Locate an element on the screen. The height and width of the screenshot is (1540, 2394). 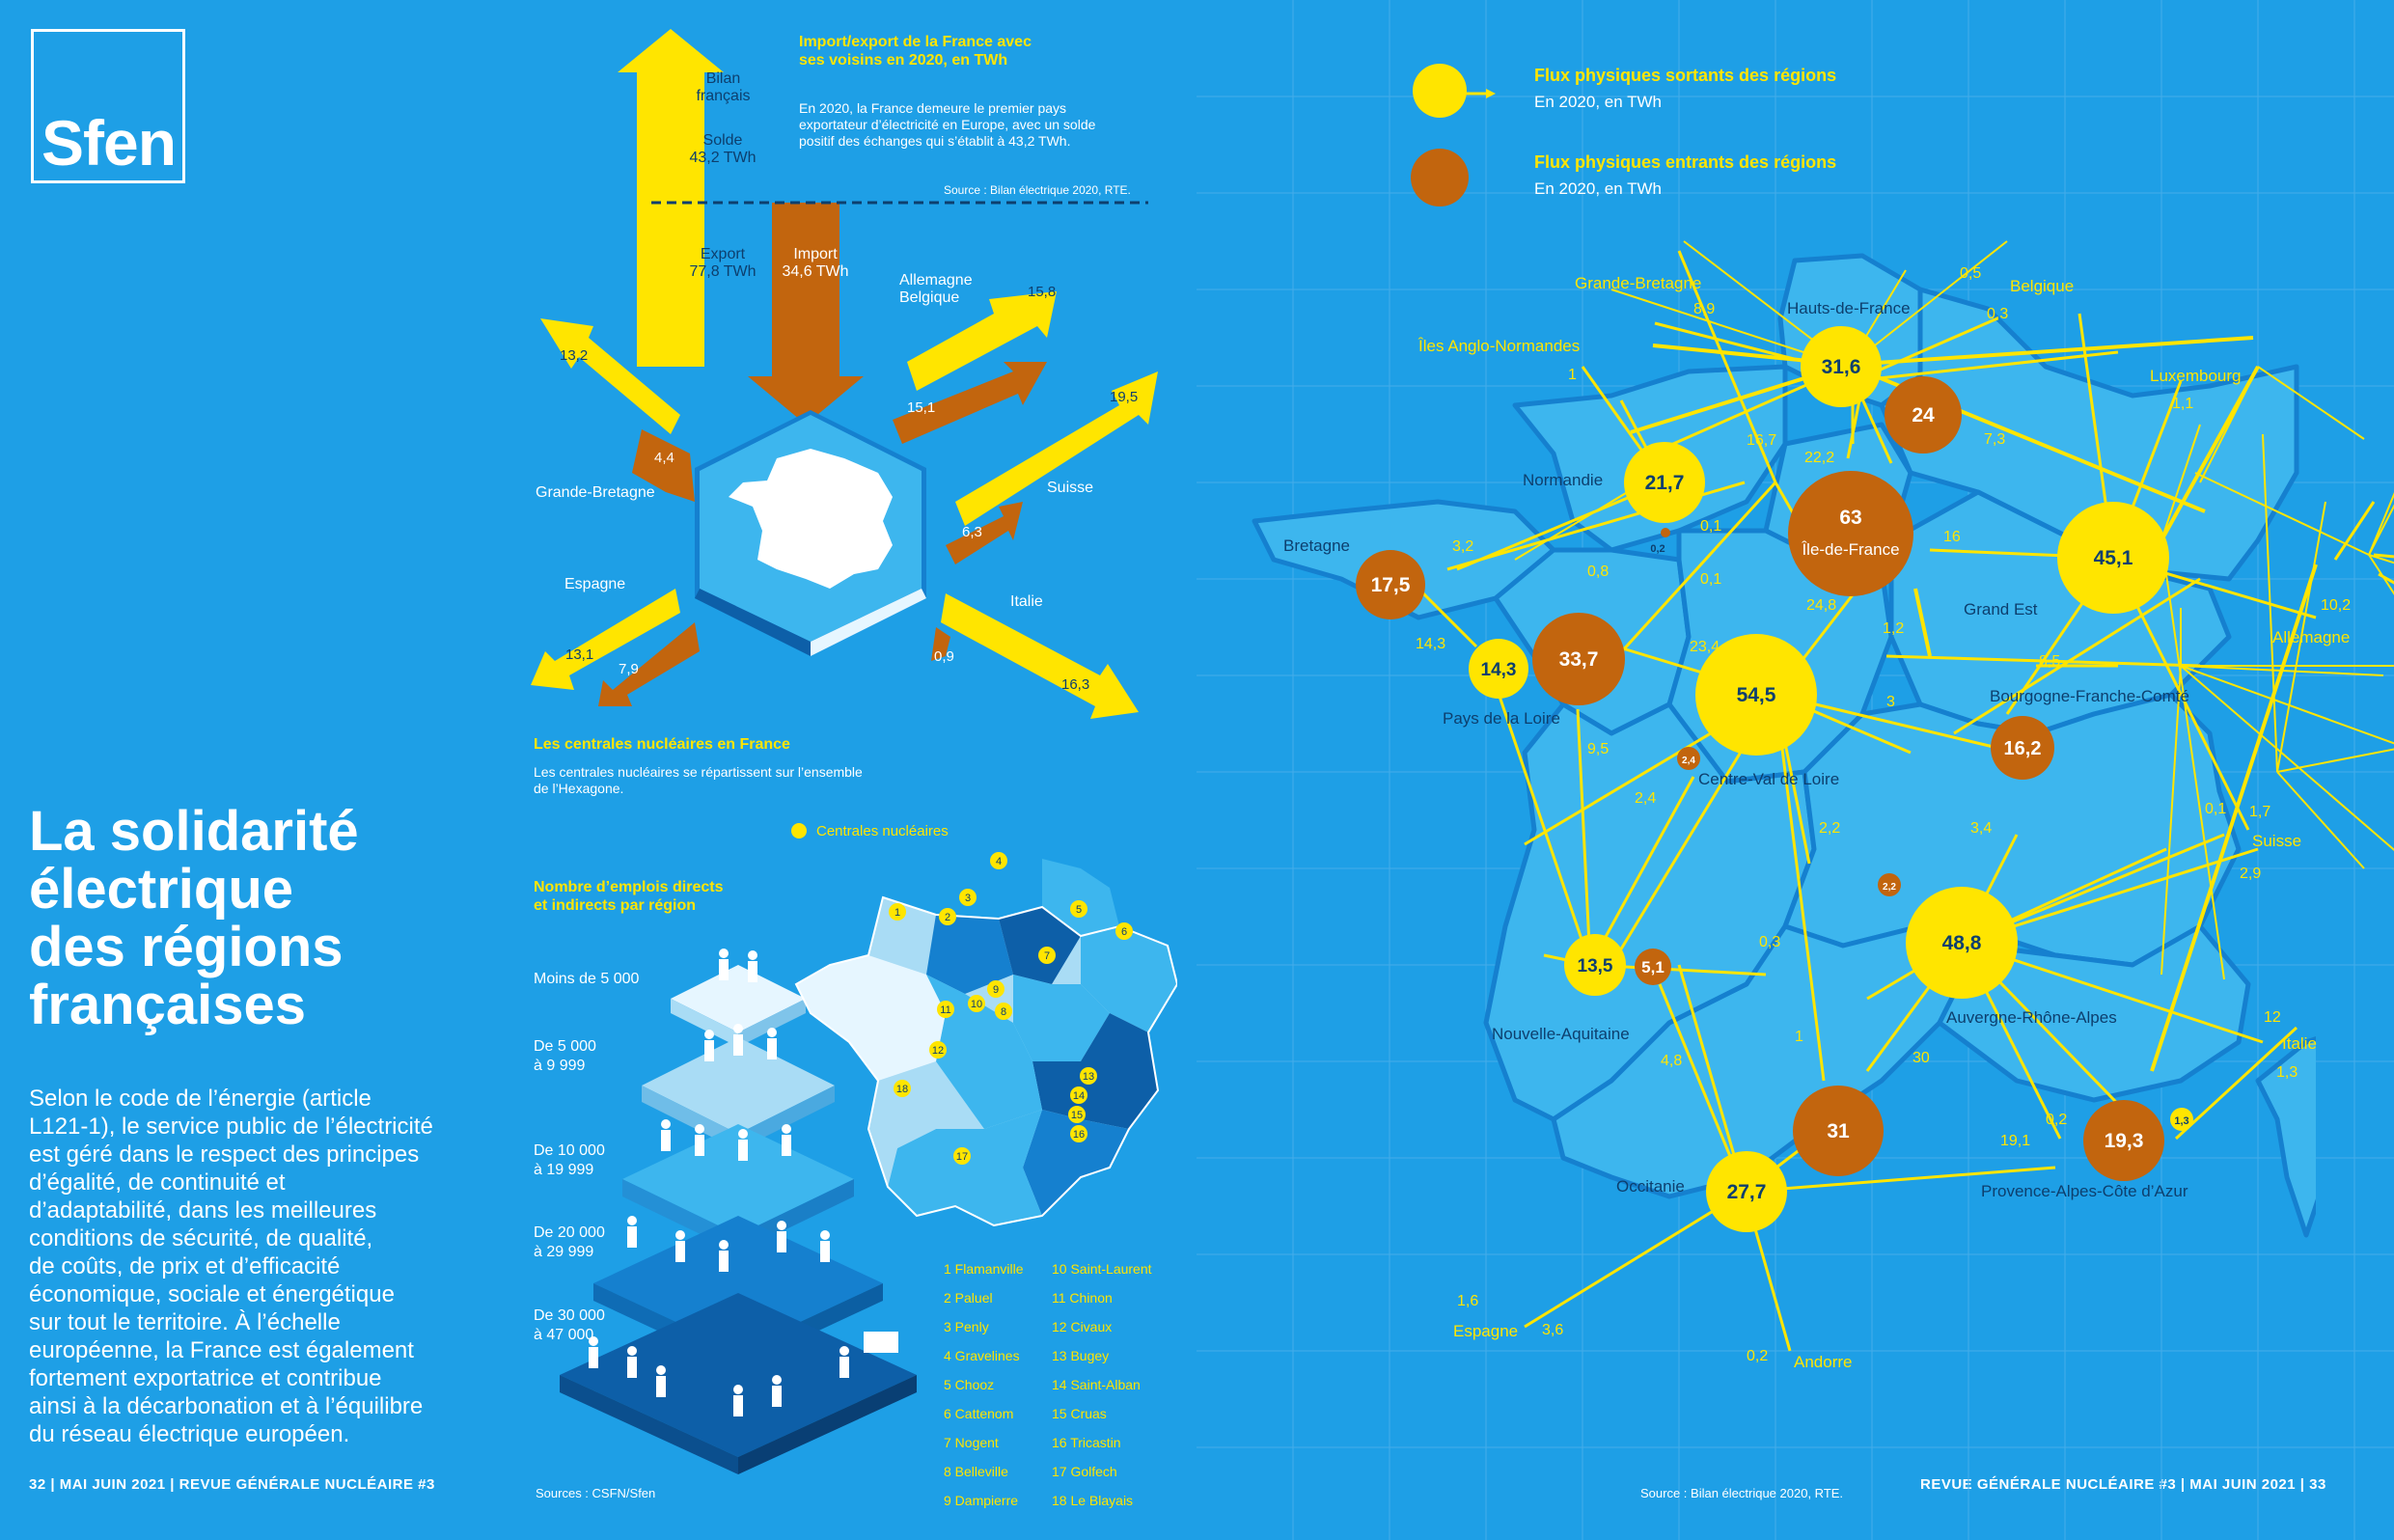
france-silhouette is located at coordinates (811, 519).